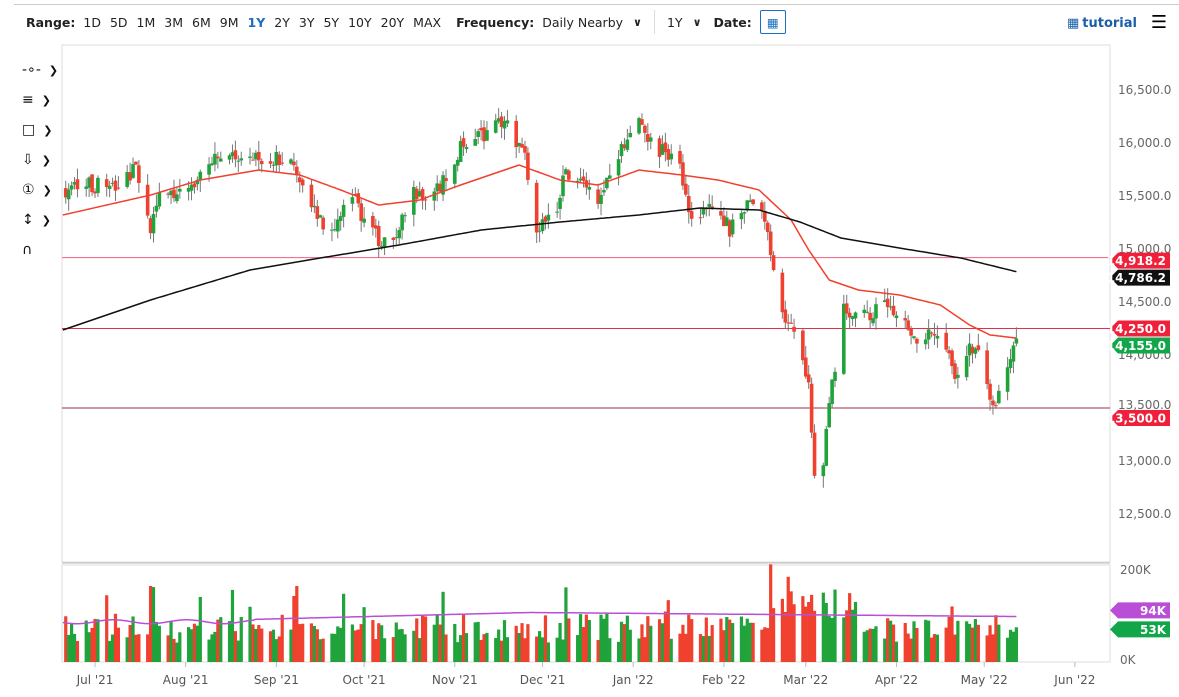 The image size is (1179, 697). Describe the element at coordinates (1128, 660) in the screenshot. I see `volume-tick-label: 0K` at that location.